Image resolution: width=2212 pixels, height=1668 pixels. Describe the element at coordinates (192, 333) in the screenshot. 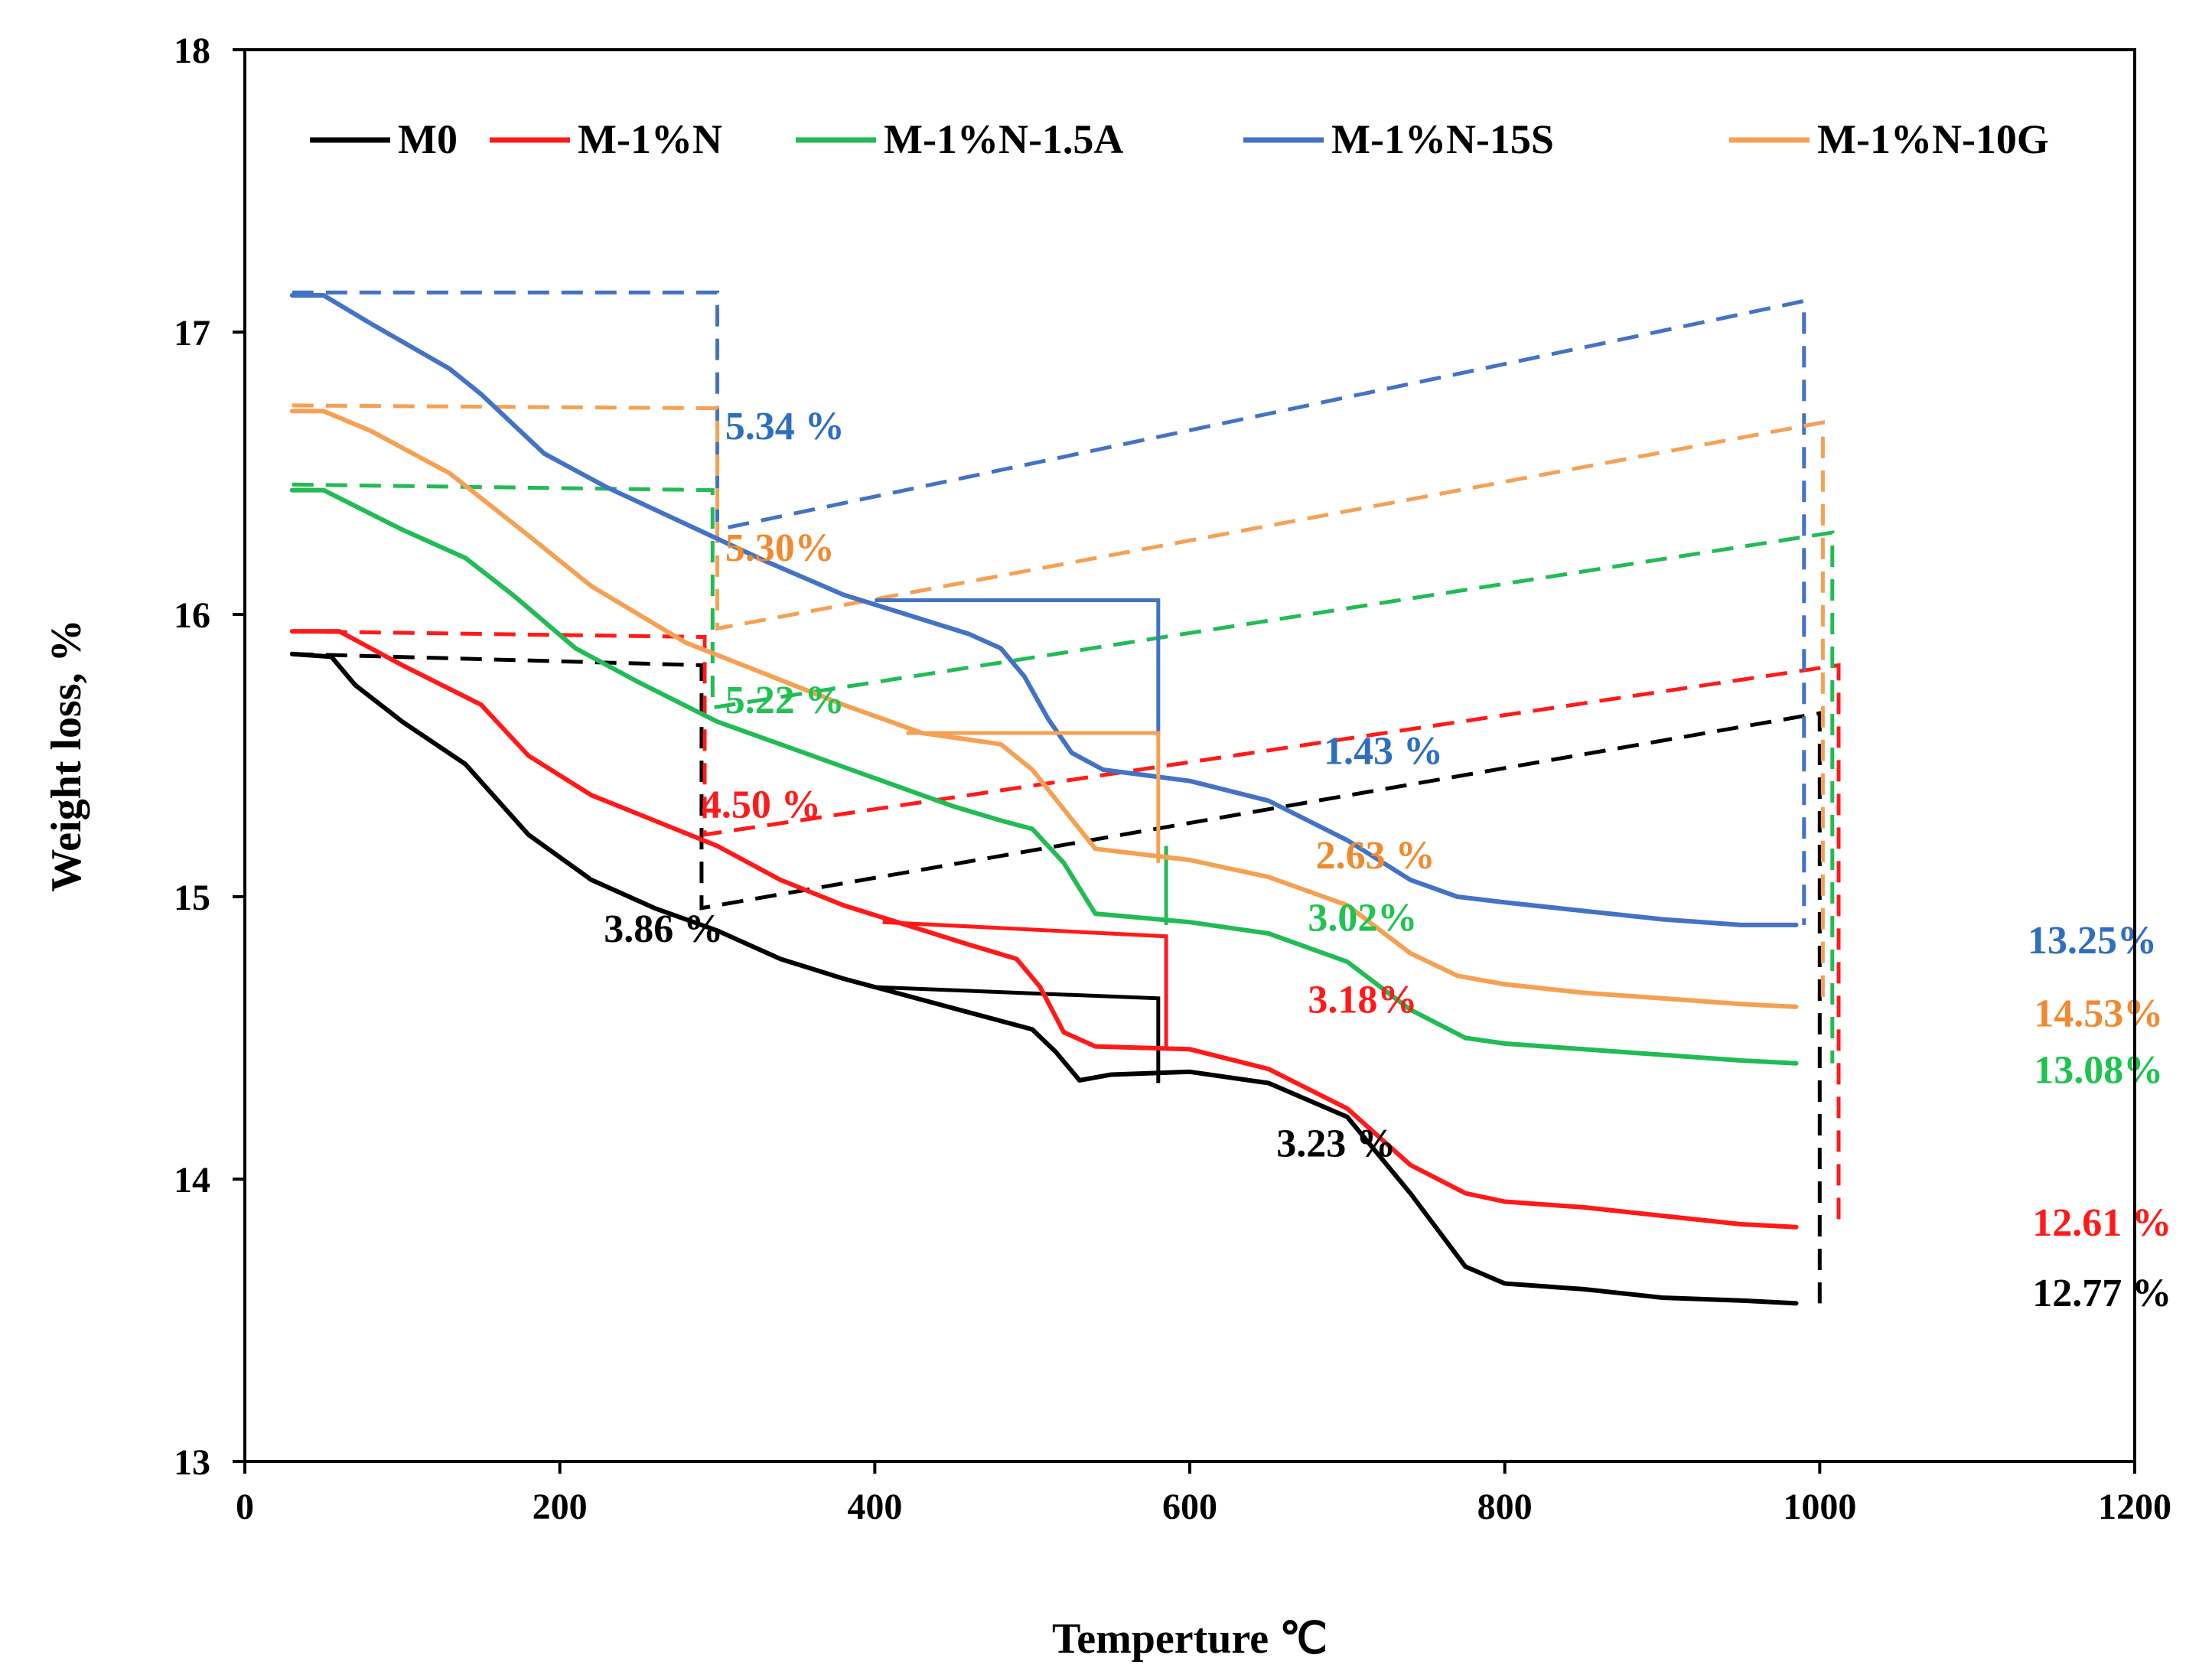

I see `y-tick-label: 17` at that location.